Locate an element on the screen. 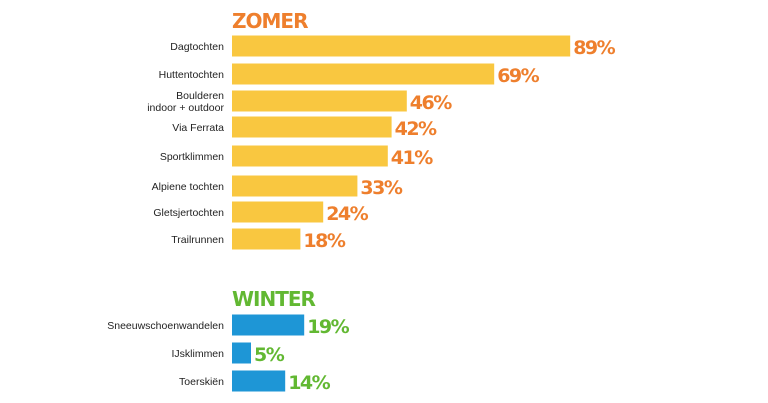 This screenshot has height=403, width=768. winter-category-label-0: Sneeuwschoenwandelen is located at coordinates (165, 326).